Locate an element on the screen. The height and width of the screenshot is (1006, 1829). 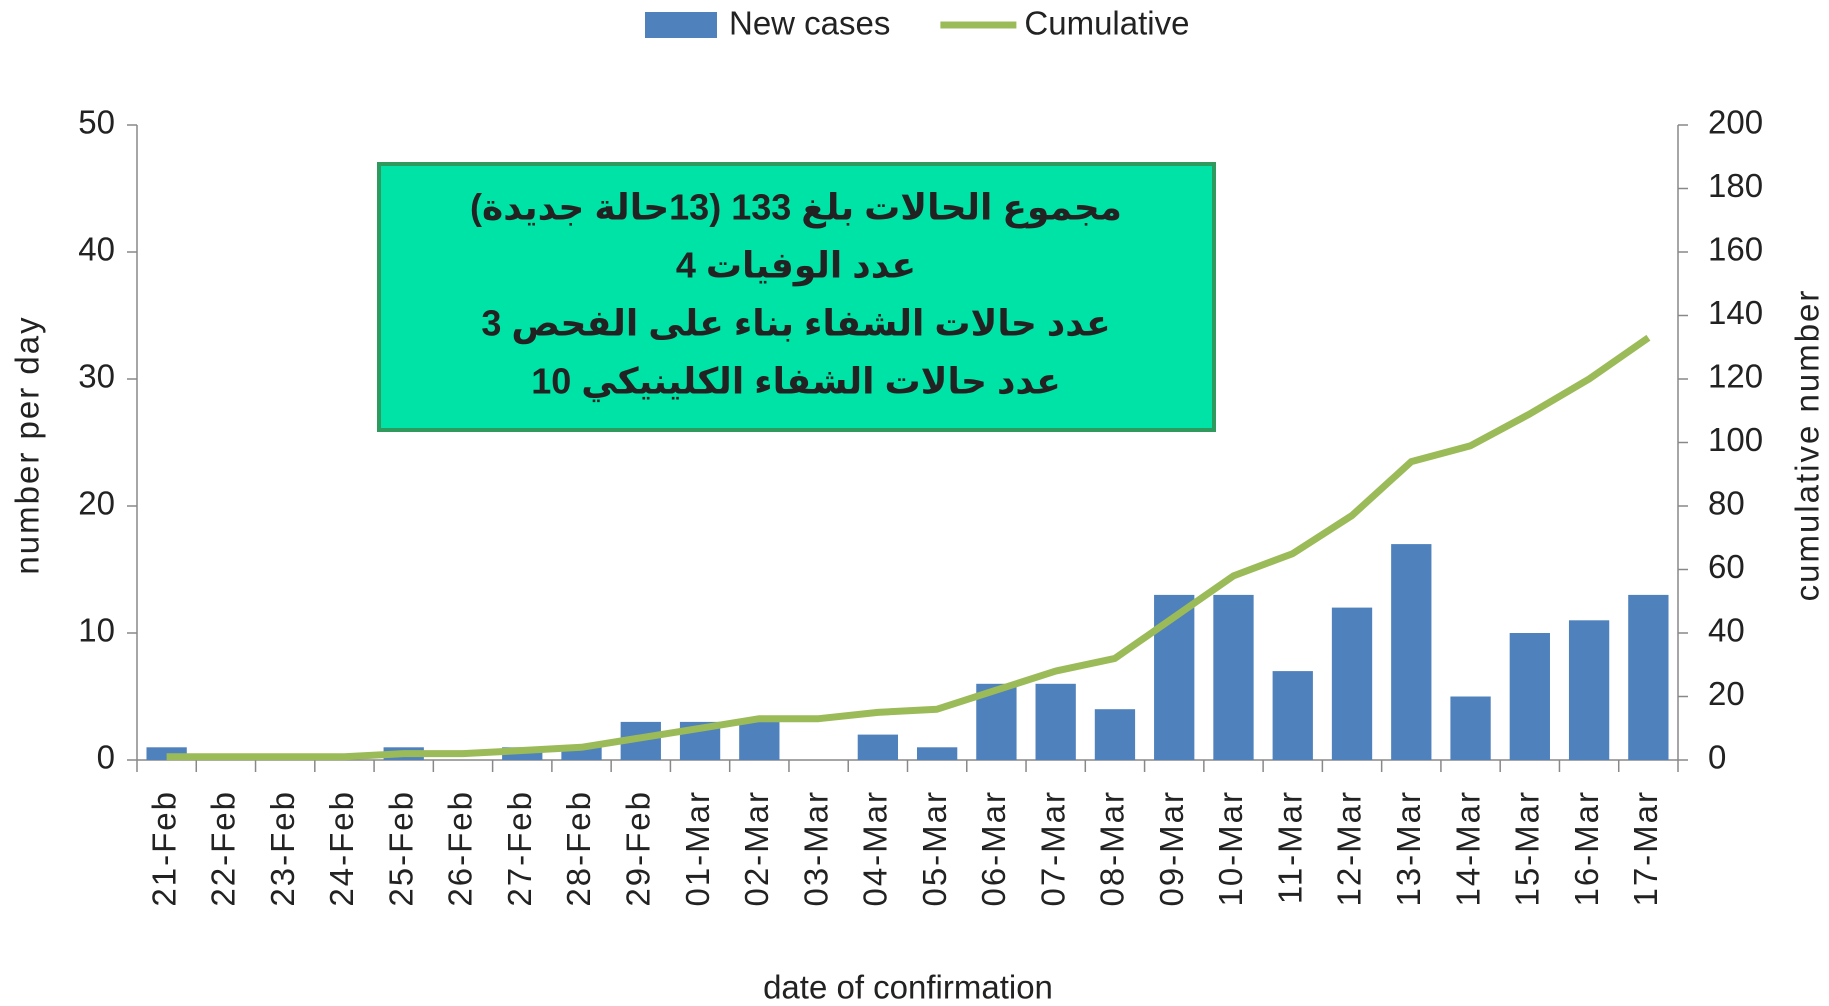
x-tick-label: 02-Mar is located at coordinates (756, 848).